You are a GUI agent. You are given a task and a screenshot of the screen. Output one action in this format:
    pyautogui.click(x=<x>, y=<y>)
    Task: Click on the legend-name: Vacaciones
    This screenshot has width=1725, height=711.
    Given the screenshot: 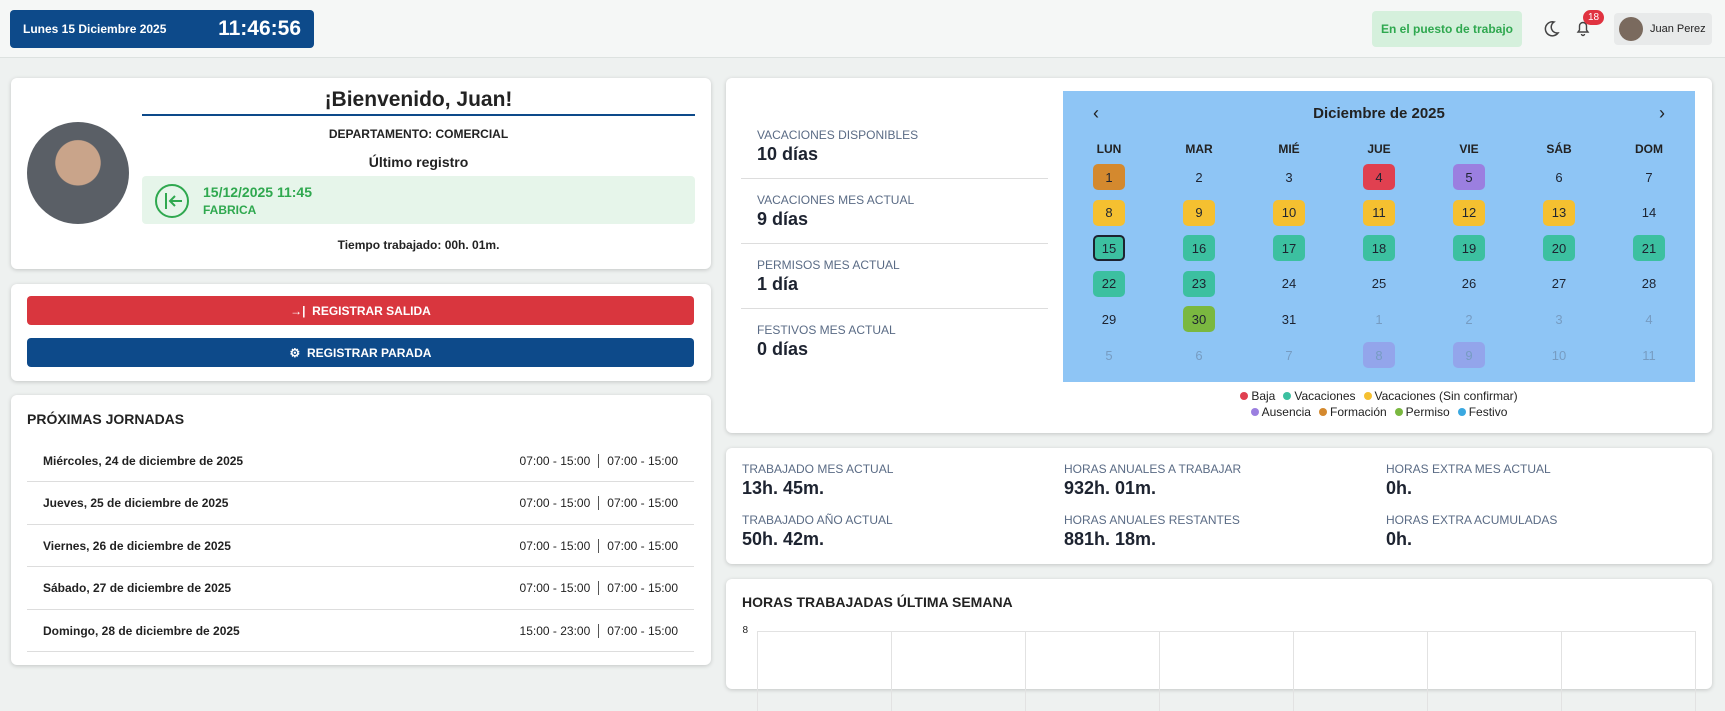 What is the action you would take?
    pyautogui.click(x=1325, y=396)
    